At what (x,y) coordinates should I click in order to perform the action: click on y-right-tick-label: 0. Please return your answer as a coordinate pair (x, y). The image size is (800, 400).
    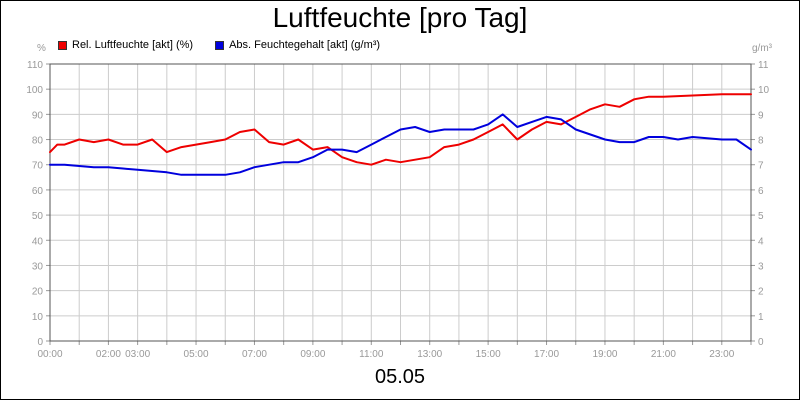
    Looking at the image, I should click on (761, 342).